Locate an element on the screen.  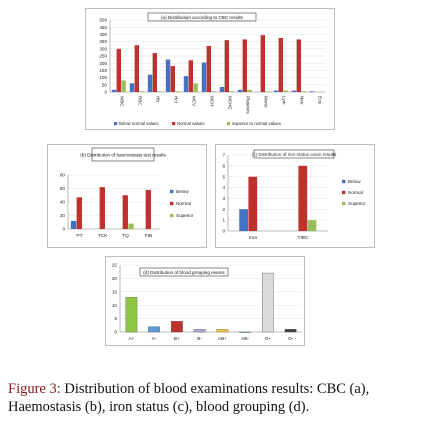
x-tick-label: MCH is located at coordinates (212, 101).